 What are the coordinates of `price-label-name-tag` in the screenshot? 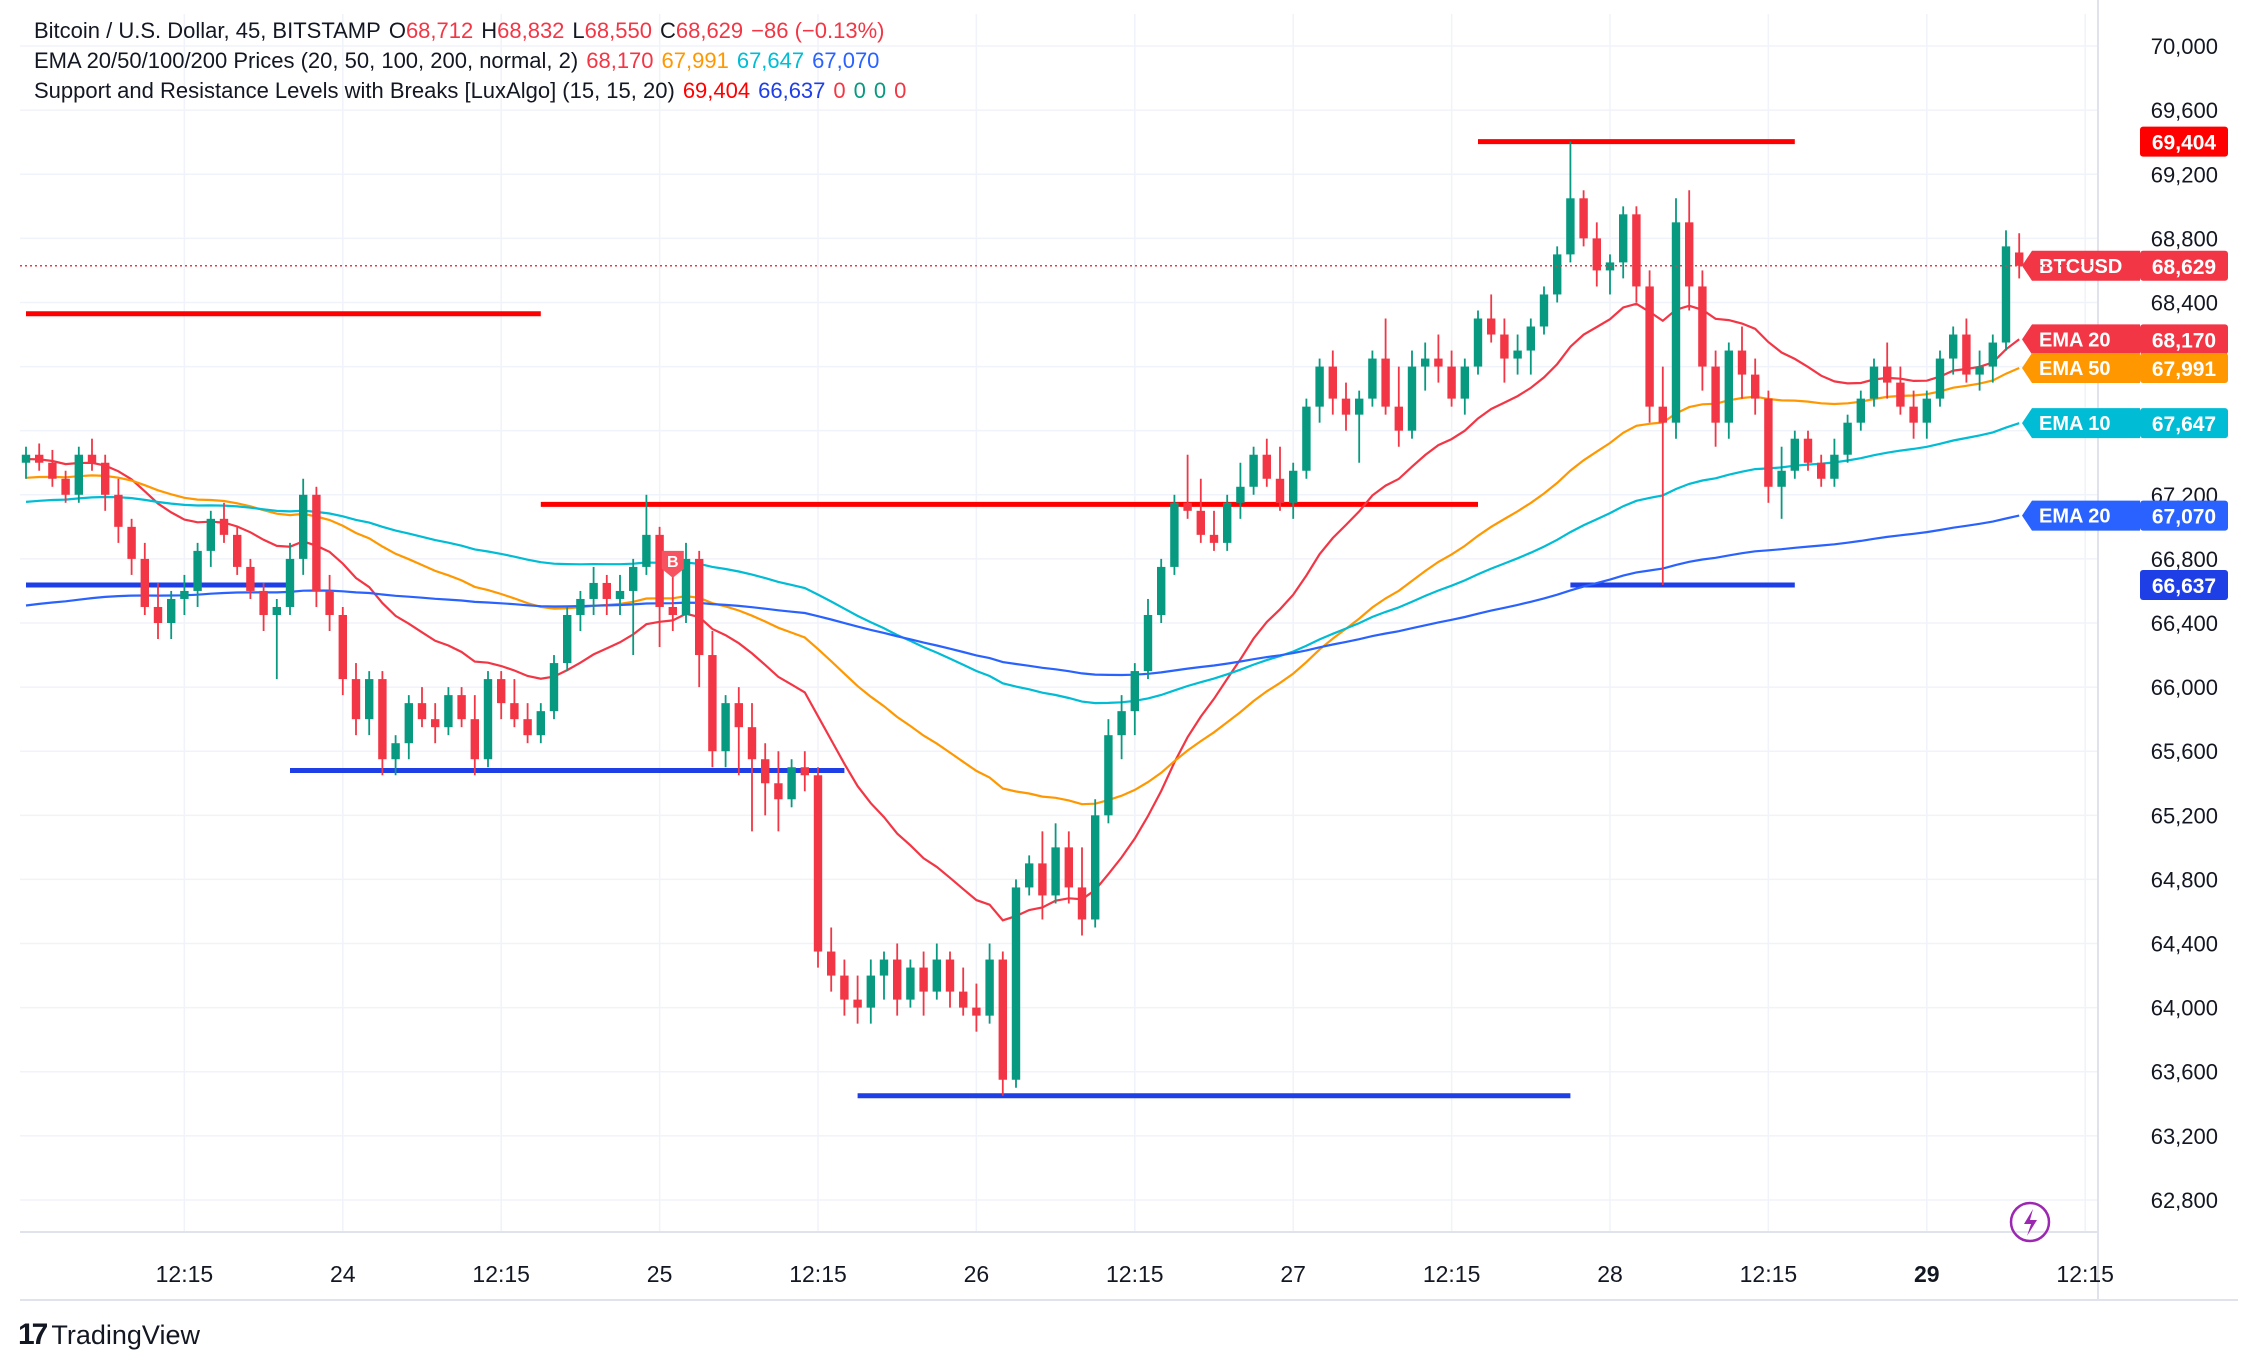 It's located at (2081, 515).